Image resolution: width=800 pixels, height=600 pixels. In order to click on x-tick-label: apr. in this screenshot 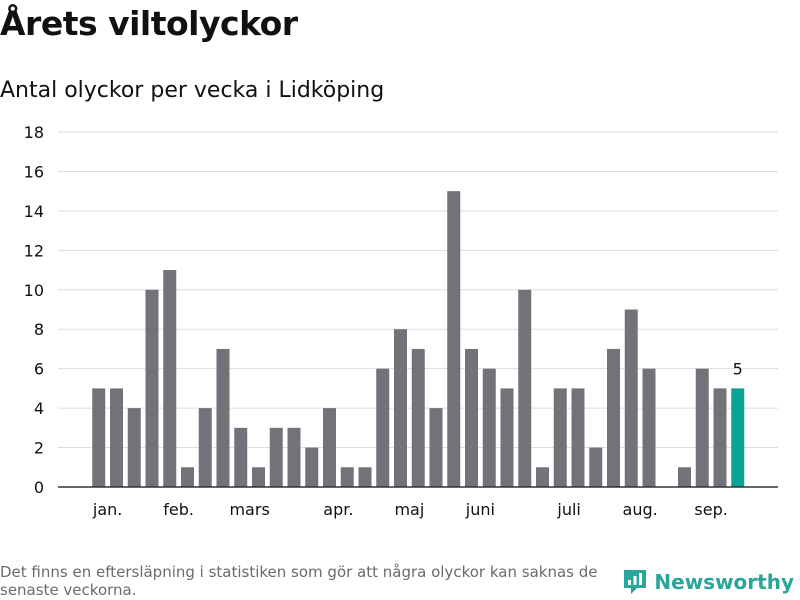, I will do `click(338, 509)`.